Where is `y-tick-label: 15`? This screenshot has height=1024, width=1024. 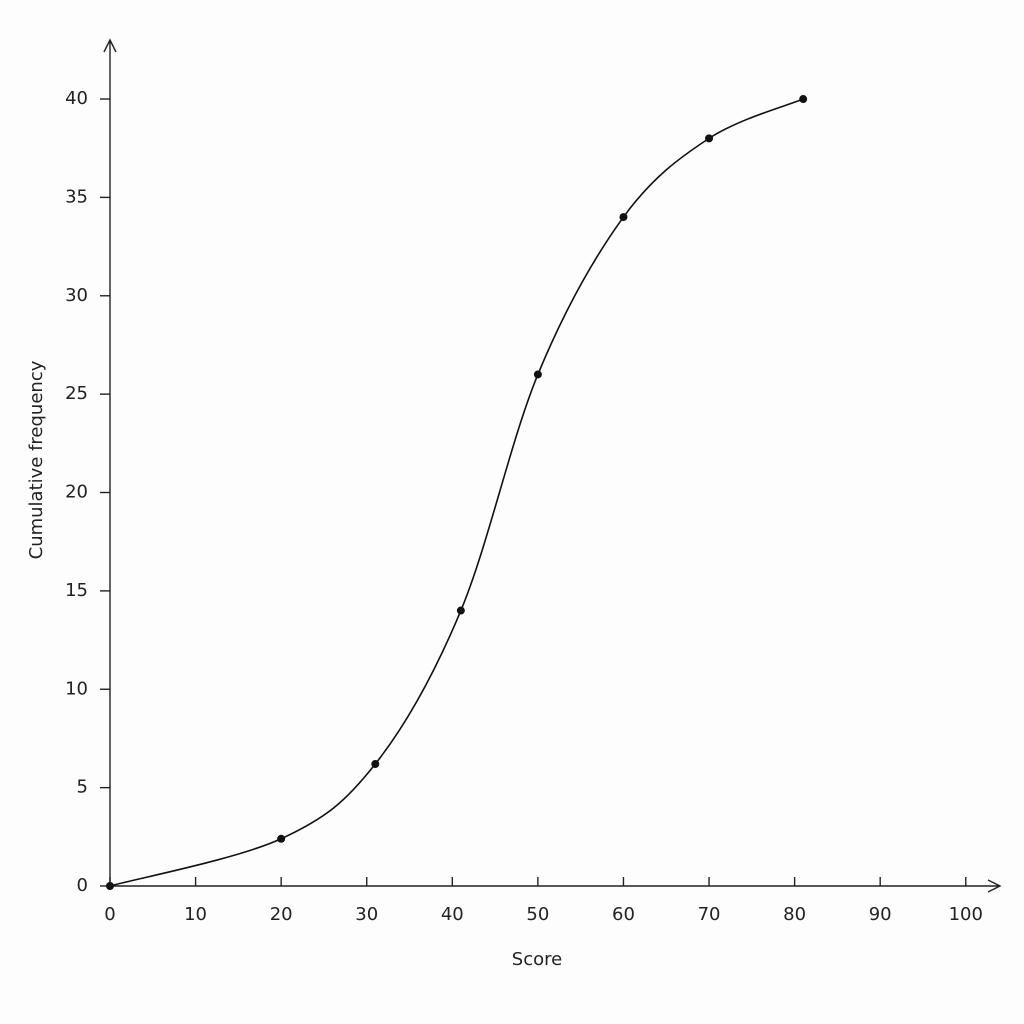
y-tick-label: 15 is located at coordinates (76, 590).